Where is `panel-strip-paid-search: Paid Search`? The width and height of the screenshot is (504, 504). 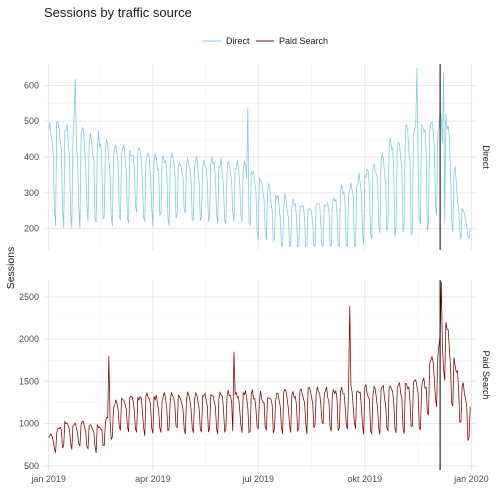
panel-strip-paid-search: Paid Search is located at coordinates (486, 374).